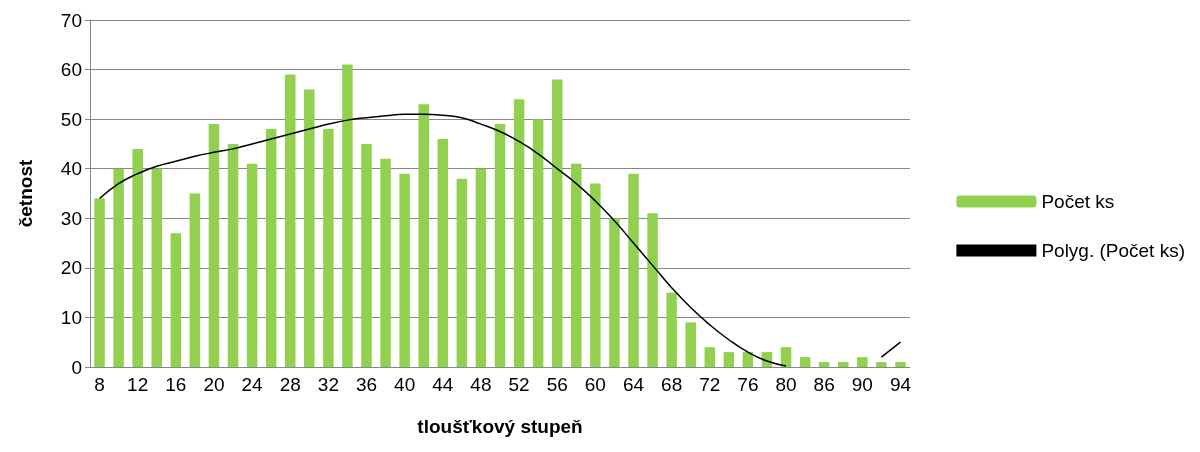 This screenshot has height=452, width=1200. I want to click on legend-label: Počet ks, so click(1078, 201).